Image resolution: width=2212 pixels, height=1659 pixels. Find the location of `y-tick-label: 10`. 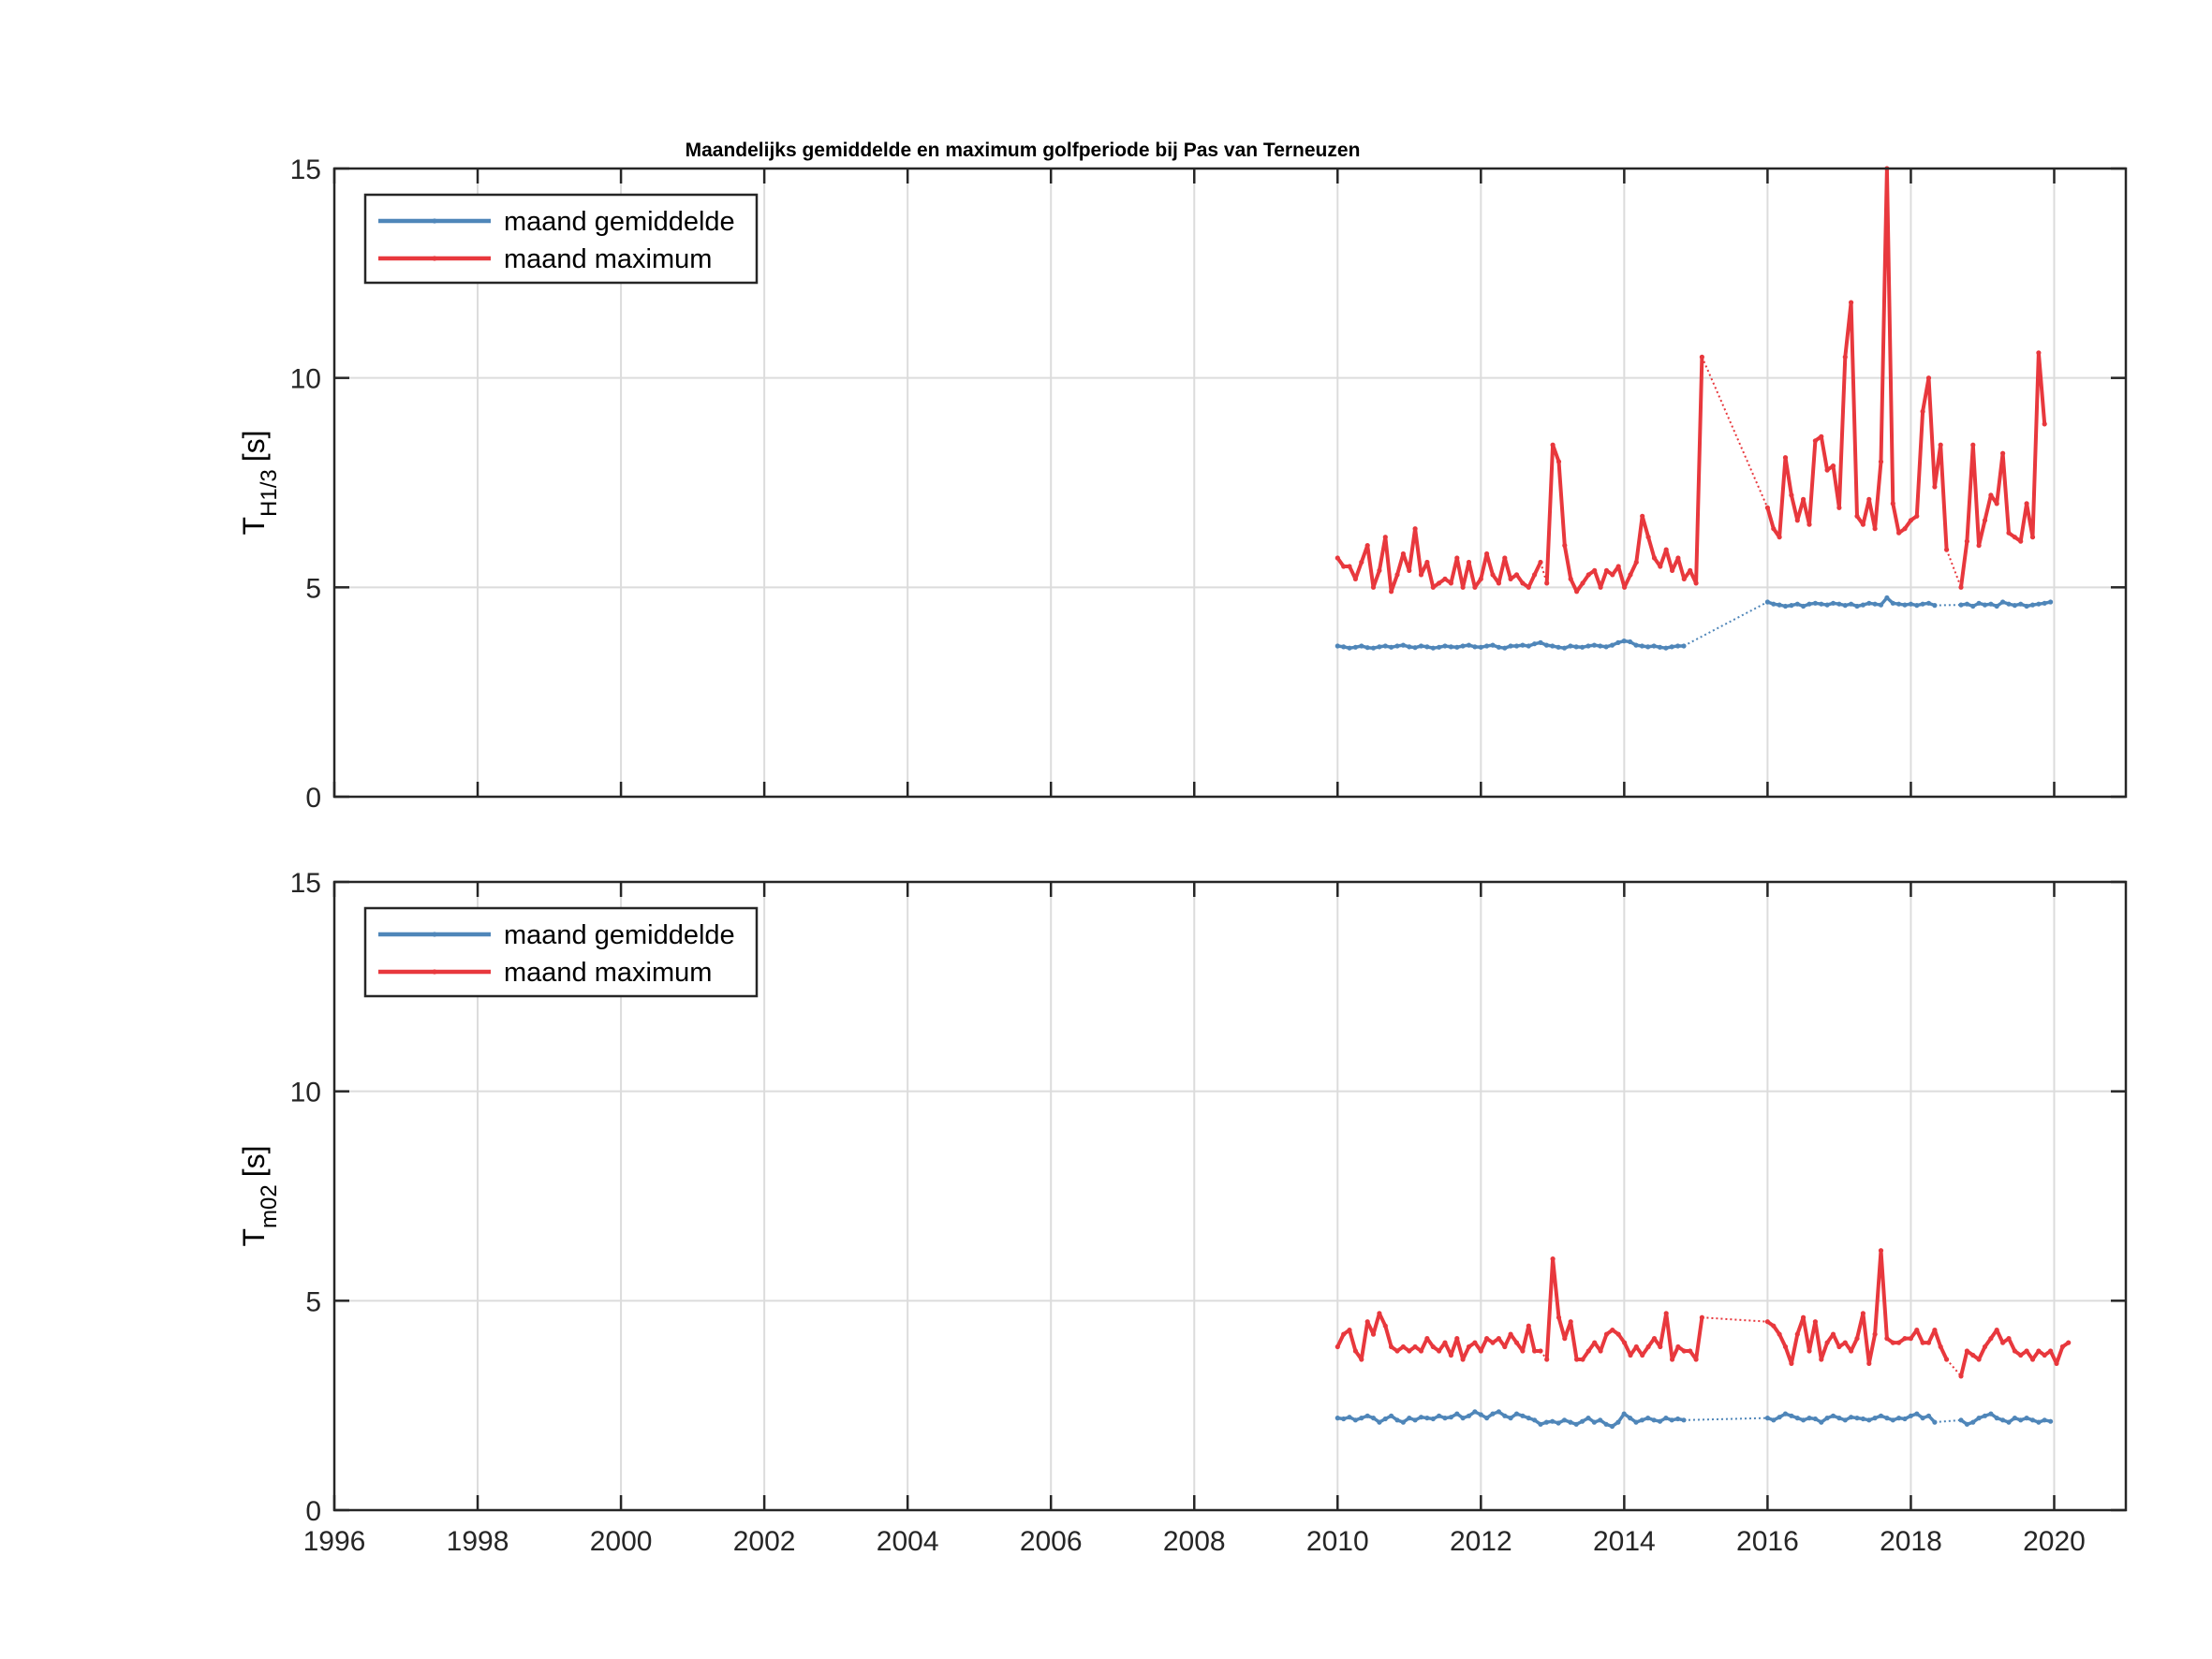

y-tick-label: 10 is located at coordinates (306, 1093).